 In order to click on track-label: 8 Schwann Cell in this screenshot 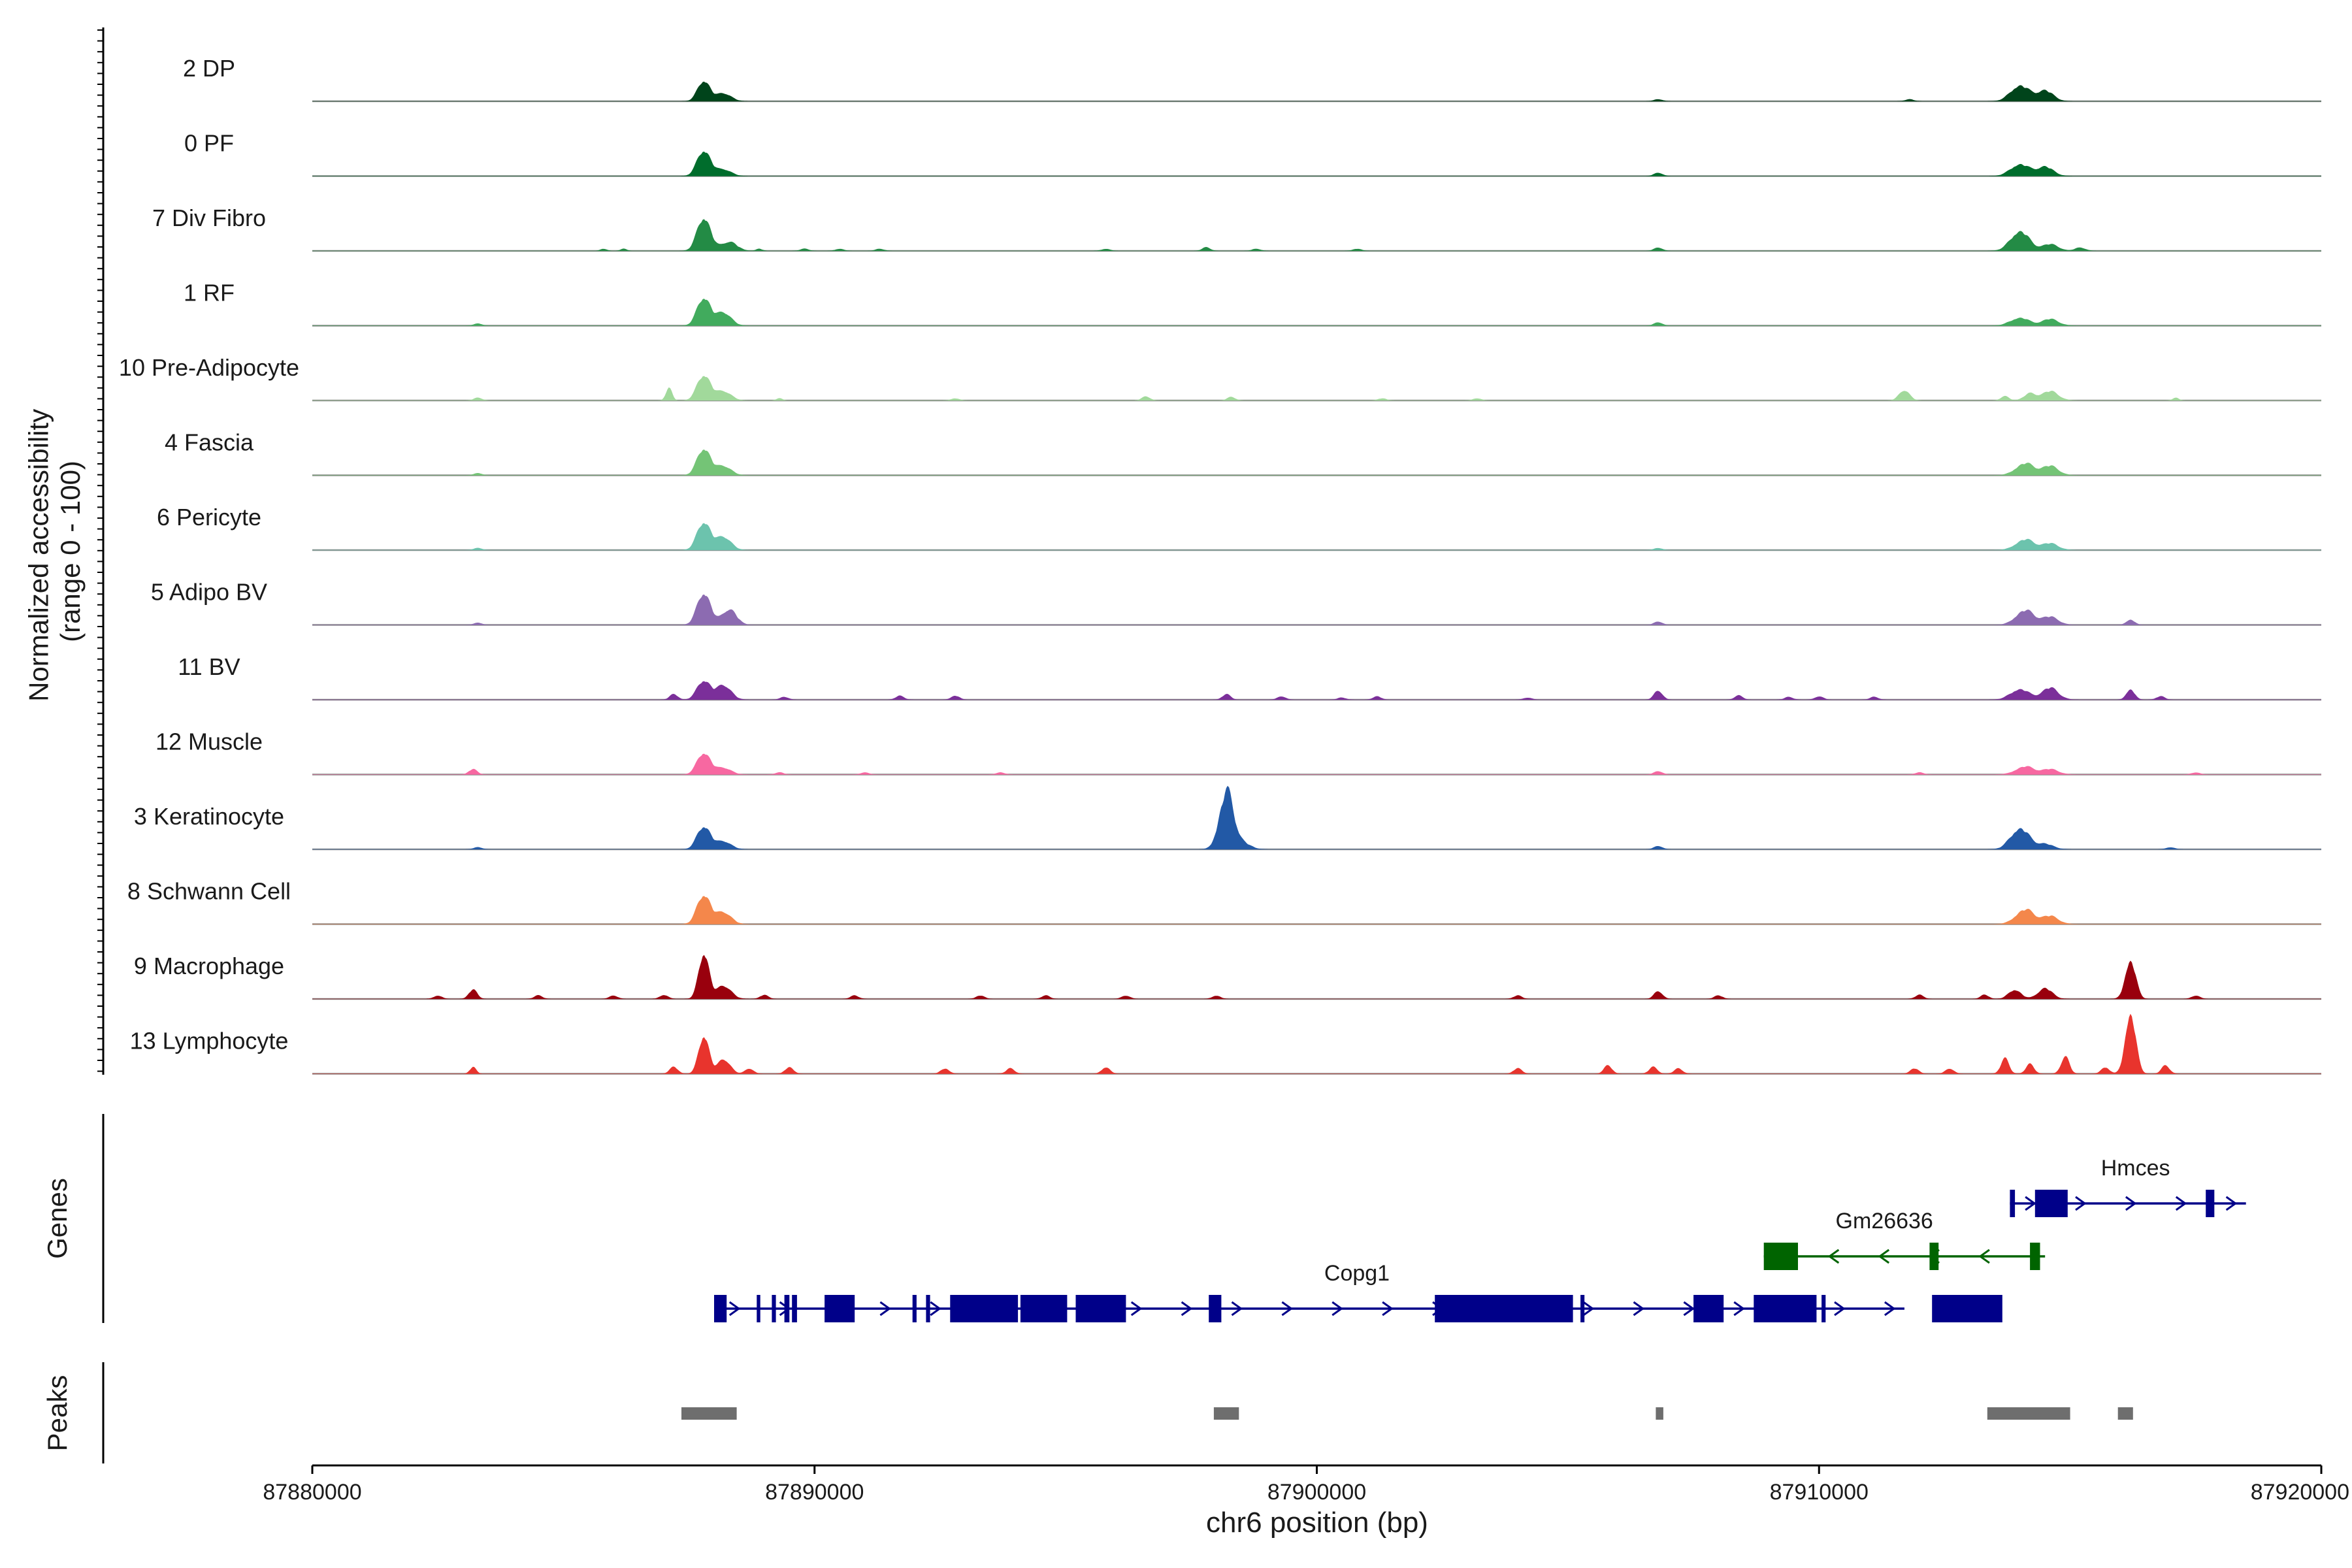, I will do `click(209, 891)`.